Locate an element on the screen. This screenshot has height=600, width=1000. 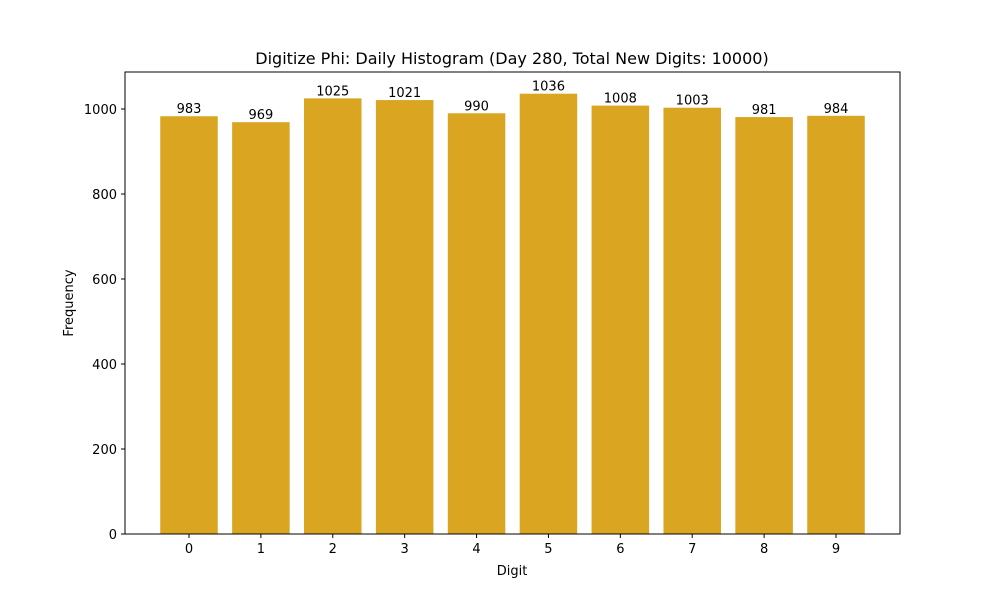
x-tick-label: 4 is located at coordinates (476, 549).